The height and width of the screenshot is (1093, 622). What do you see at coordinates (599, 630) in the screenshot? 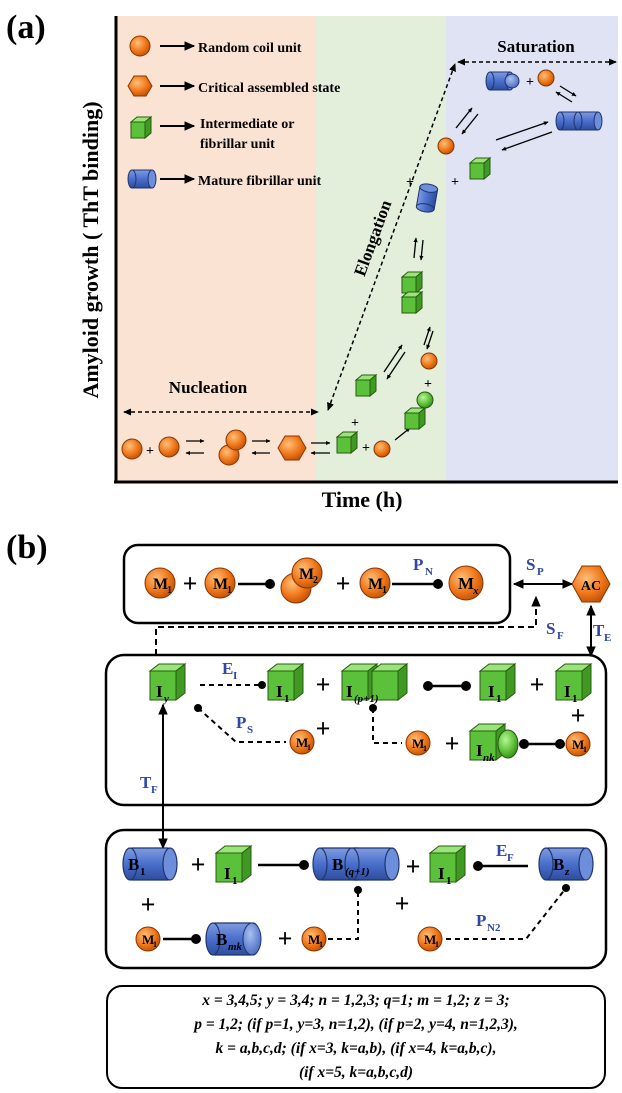
I see `rate-te: T` at bounding box center [599, 630].